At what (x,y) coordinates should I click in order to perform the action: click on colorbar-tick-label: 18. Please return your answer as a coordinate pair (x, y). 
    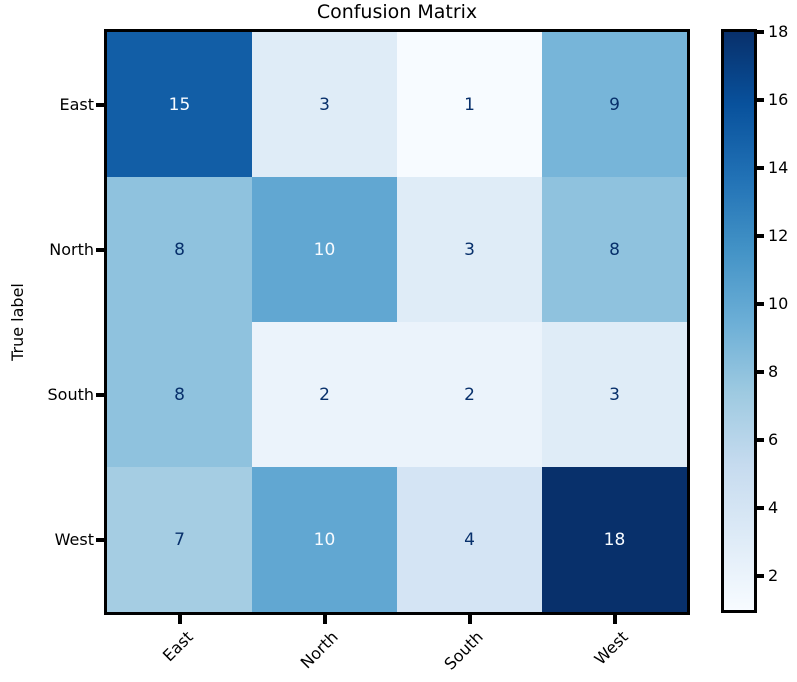
    Looking at the image, I should click on (778, 31).